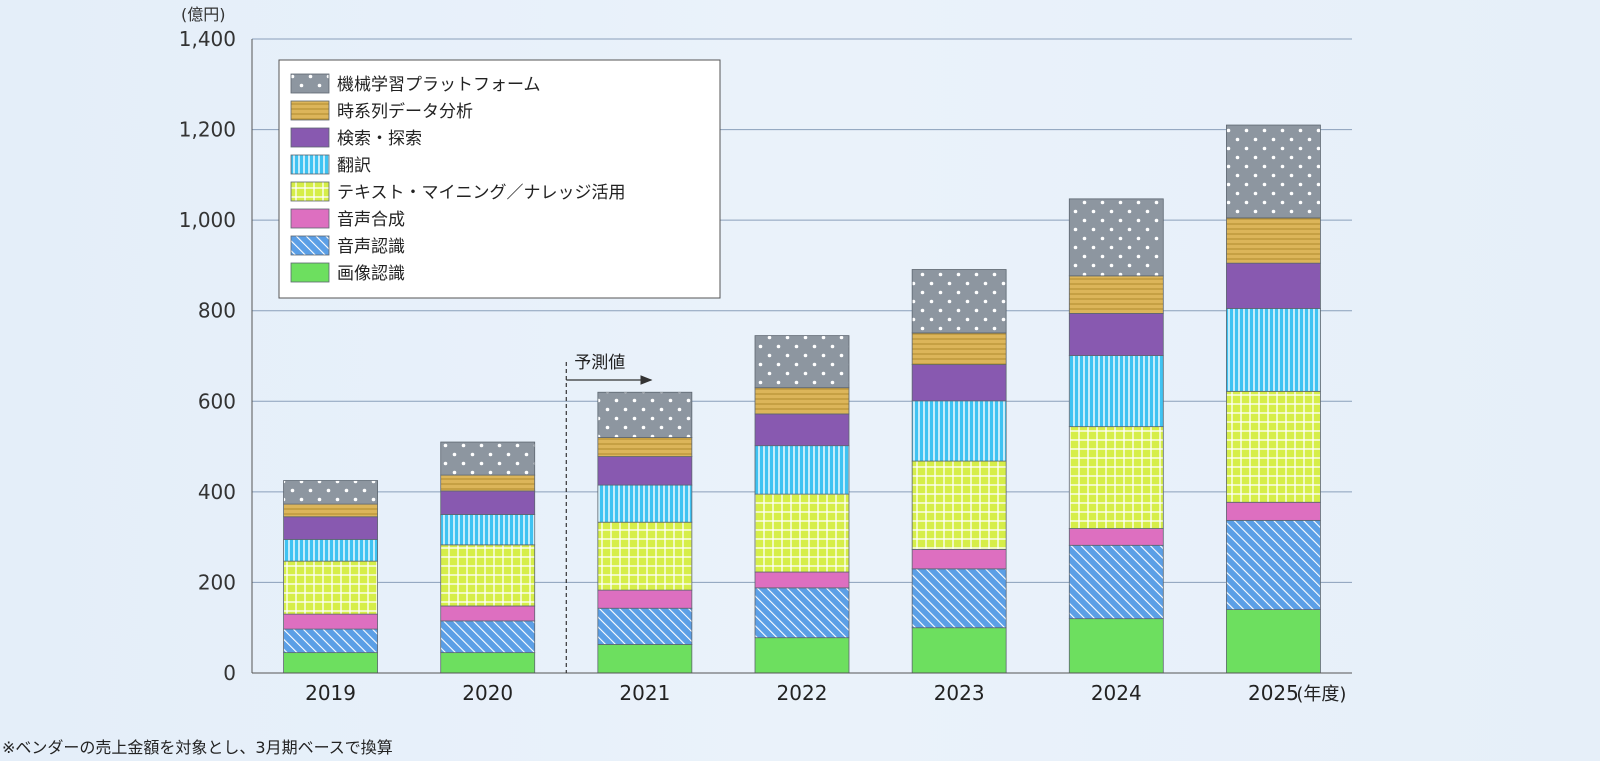 Image resolution: width=1600 pixels, height=761 pixels. Describe the element at coordinates (1273, 693) in the screenshot. I see `x-tick-label: 2025` at that location.